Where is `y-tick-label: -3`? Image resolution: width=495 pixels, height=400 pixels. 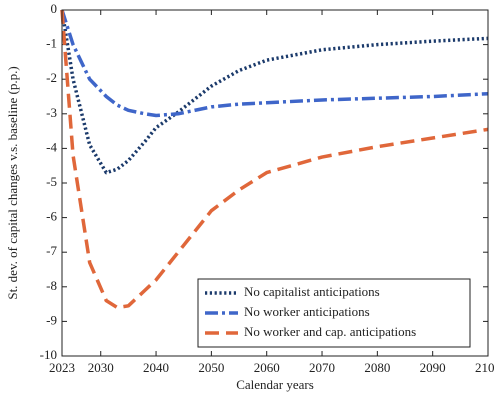 y-tick-label: -3 is located at coordinates (51, 112).